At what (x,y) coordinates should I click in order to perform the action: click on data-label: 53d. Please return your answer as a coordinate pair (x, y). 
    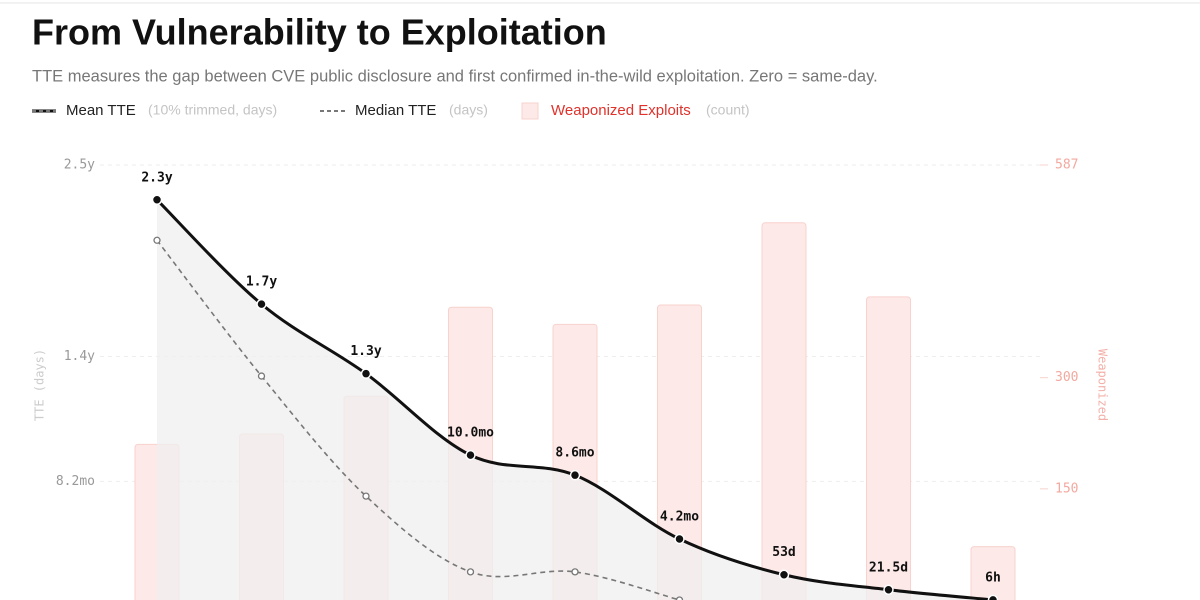
    Looking at the image, I should click on (783, 552).